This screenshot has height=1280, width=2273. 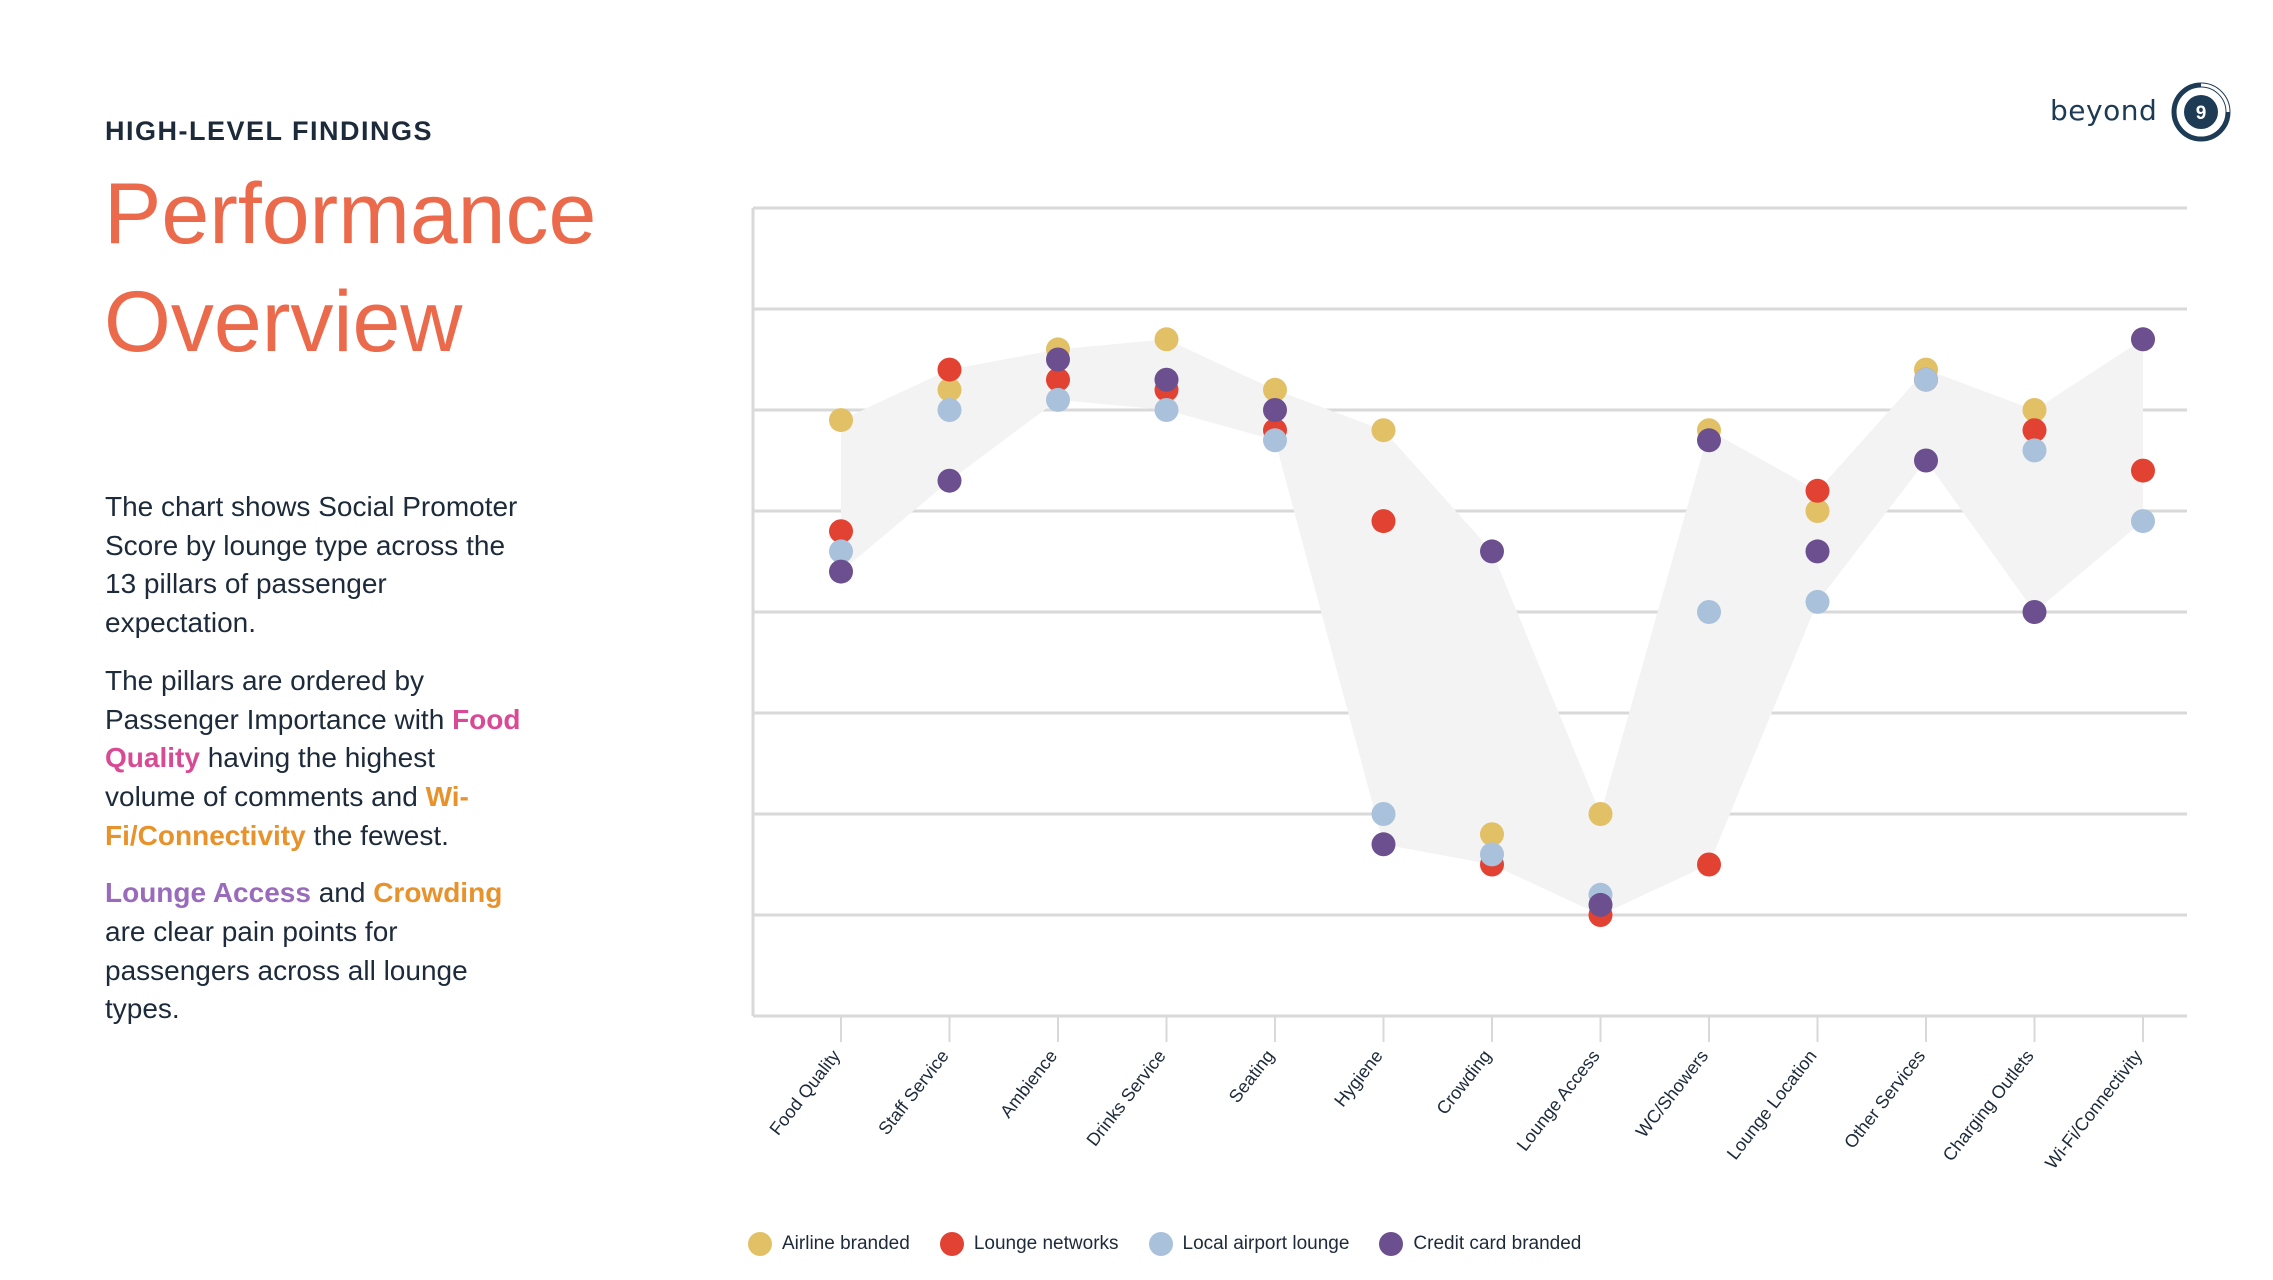 I want to click on x-tick-label: Ambience, so click(x=1028, y=1083).